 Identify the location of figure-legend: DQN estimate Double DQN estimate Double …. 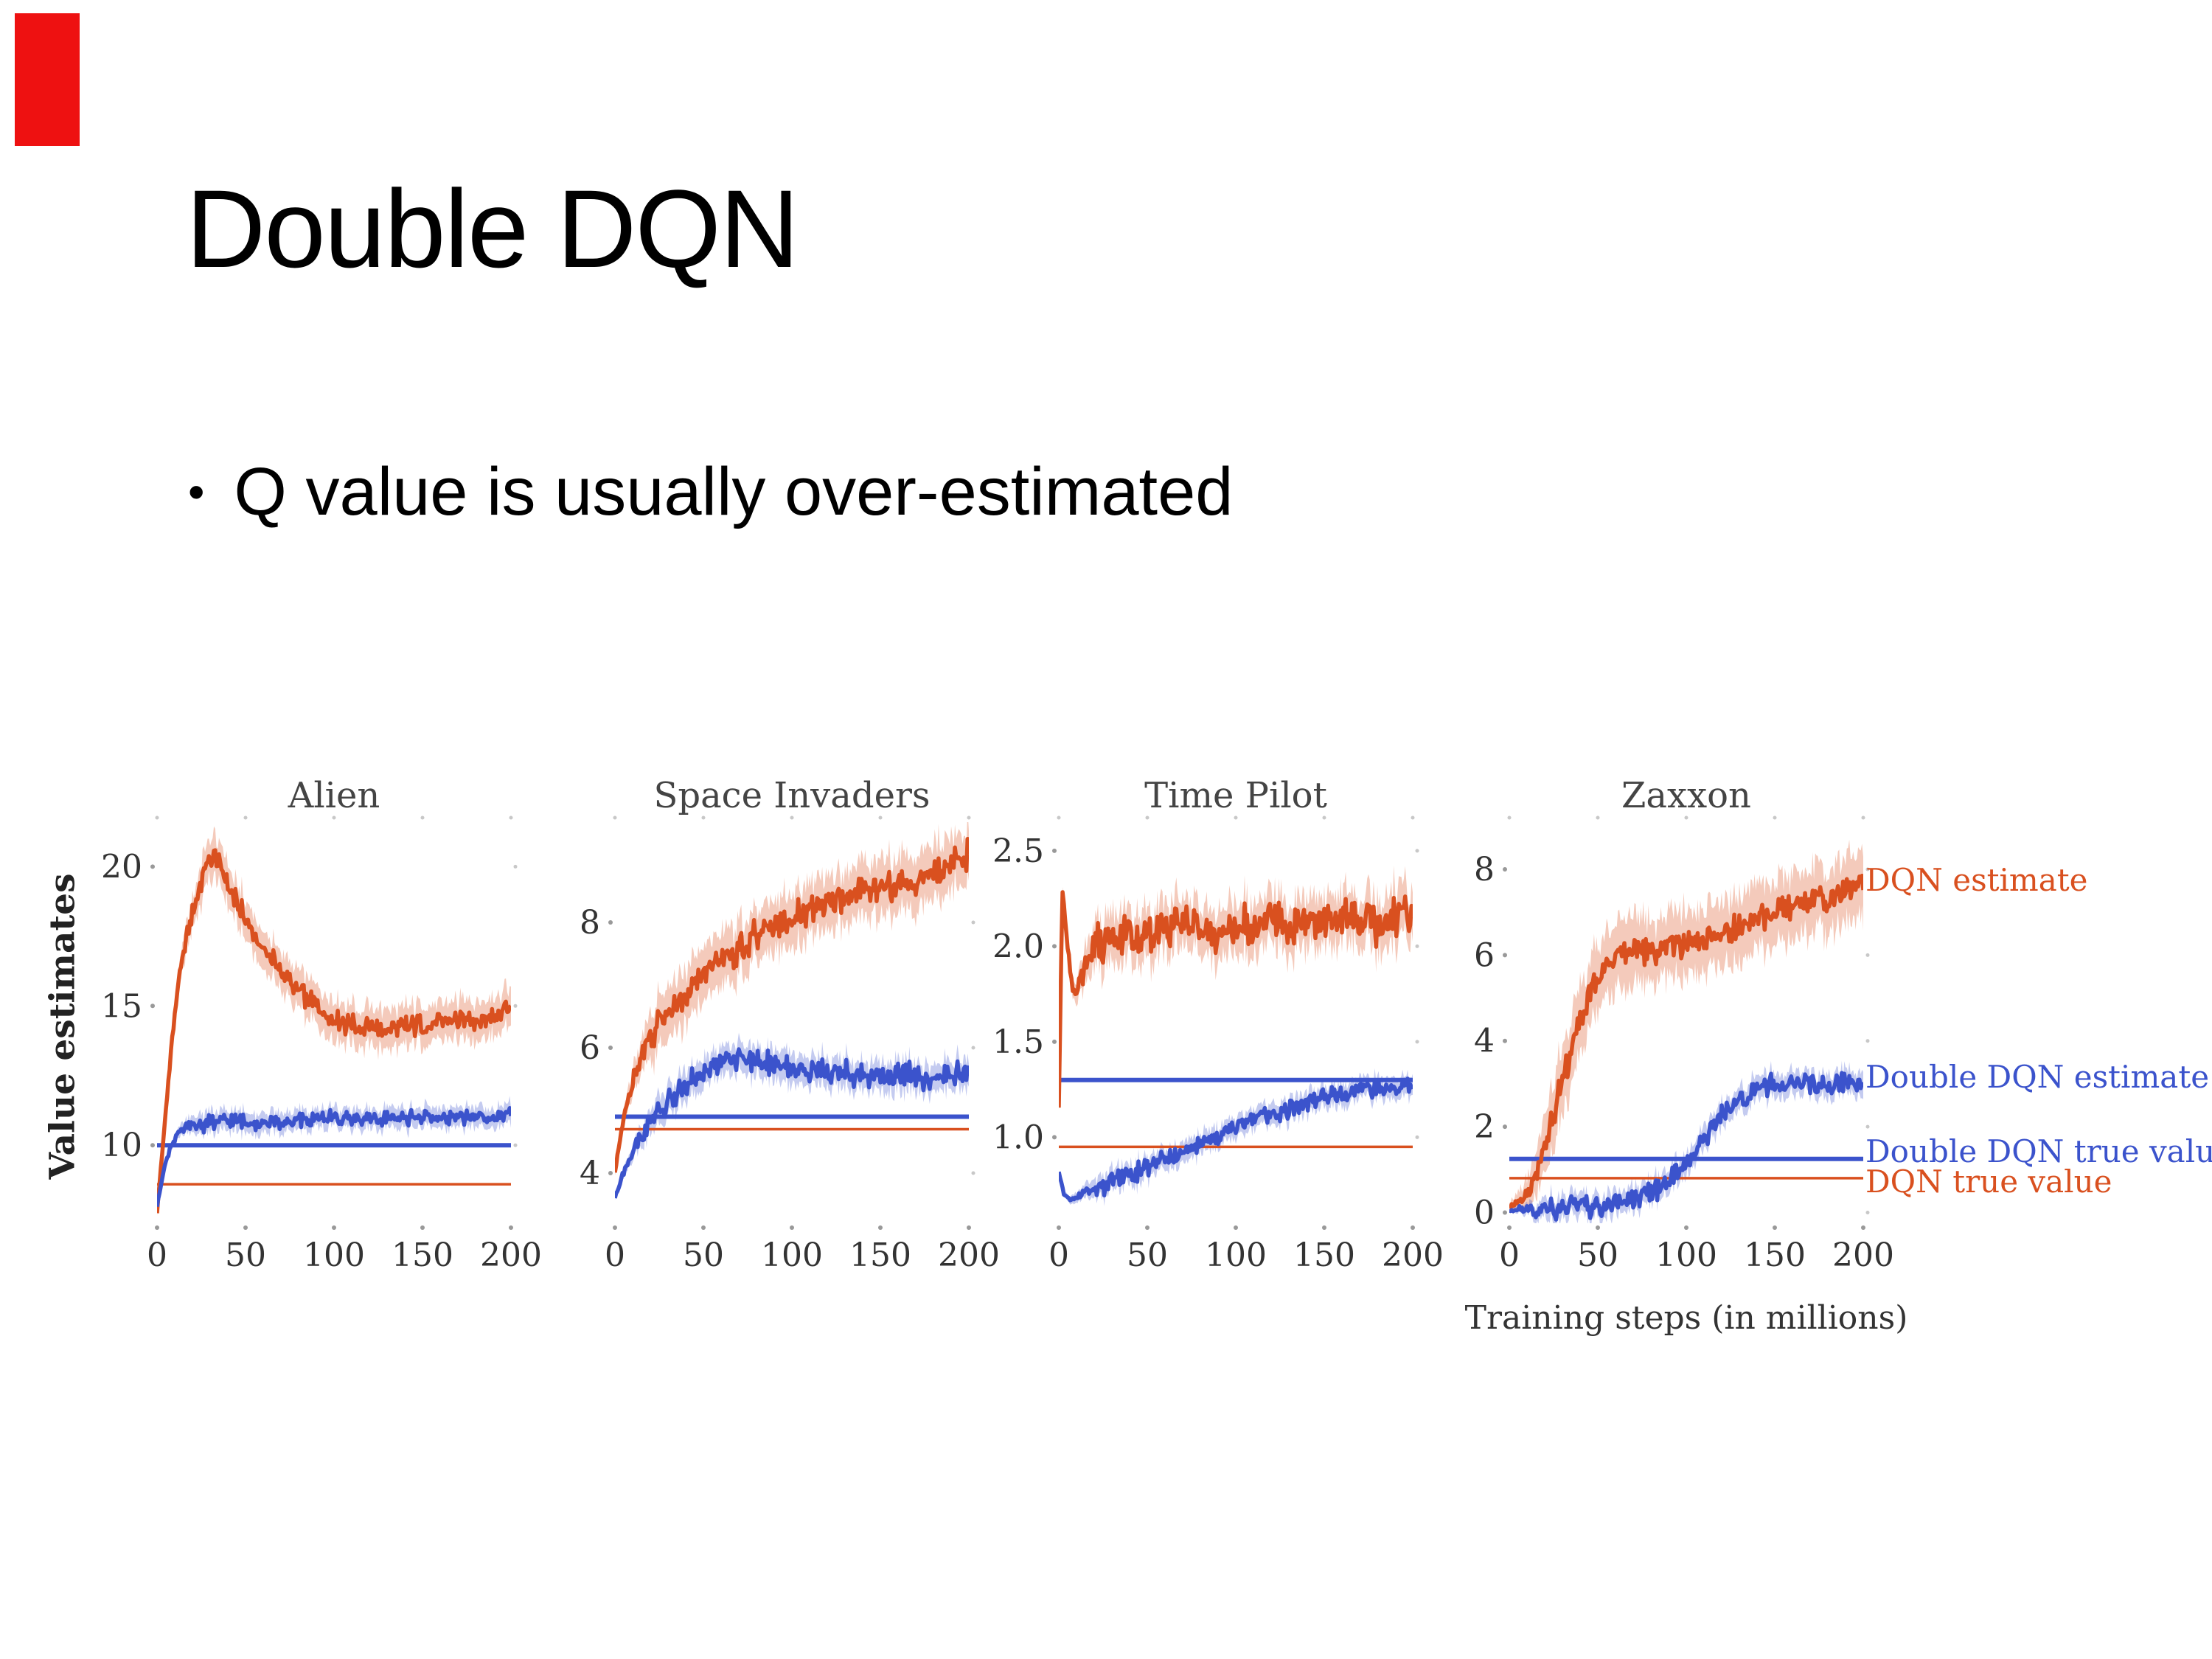
(2038, 1047).